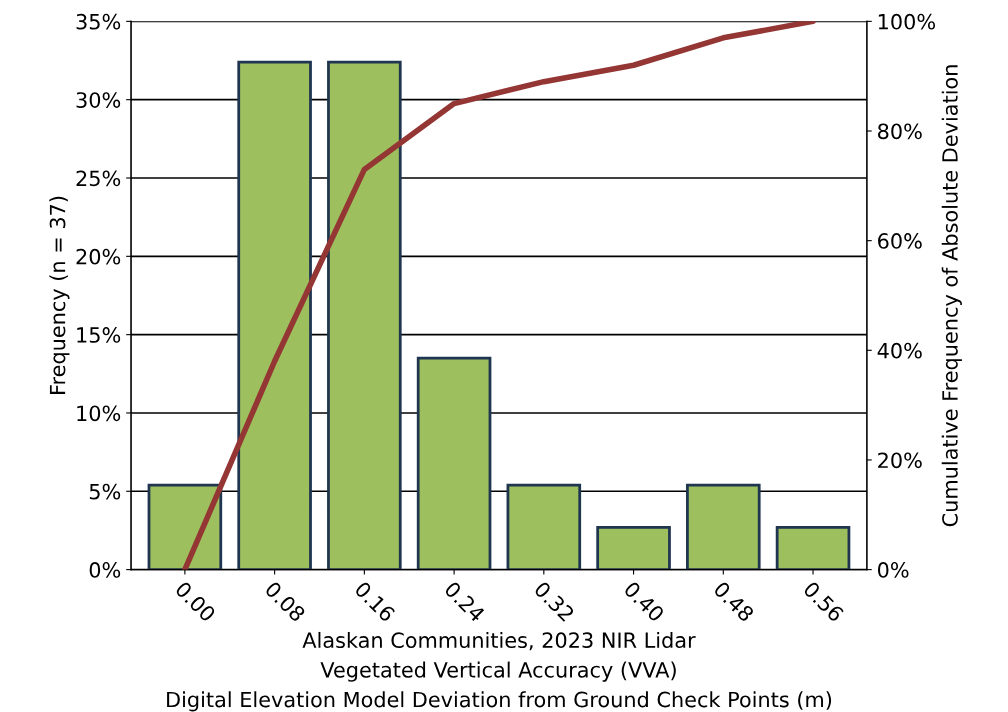 The height and width of the screenshot is (712, 1008). I want to click on y2-axis-title: Cumulative Frequency of Absolute Deviation, so click(951, 296).